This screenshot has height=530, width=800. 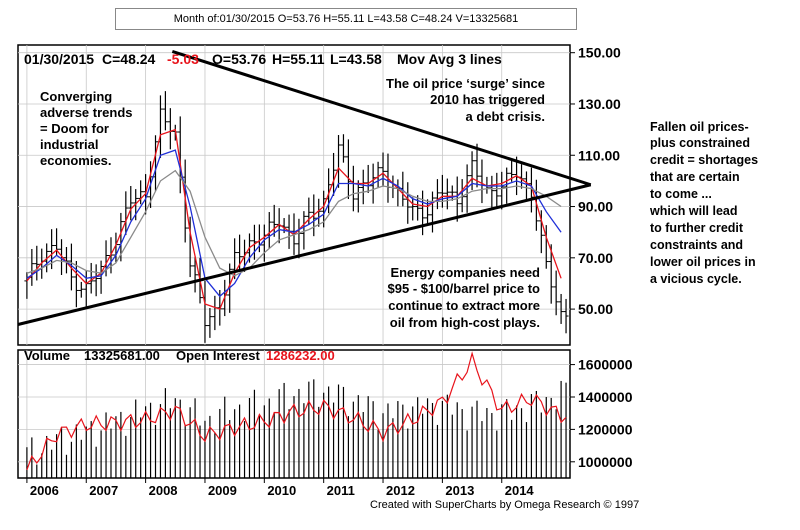 I want to click on price-axis-label: 90.00, so click(x=595, y=207).